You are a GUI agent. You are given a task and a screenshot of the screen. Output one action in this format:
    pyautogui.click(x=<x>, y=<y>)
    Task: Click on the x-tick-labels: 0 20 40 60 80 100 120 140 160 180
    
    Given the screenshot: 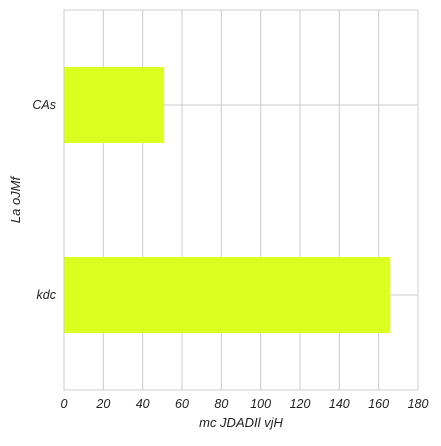 What is the action you would take?
    pyautogui.click(x=245, y=404)
    